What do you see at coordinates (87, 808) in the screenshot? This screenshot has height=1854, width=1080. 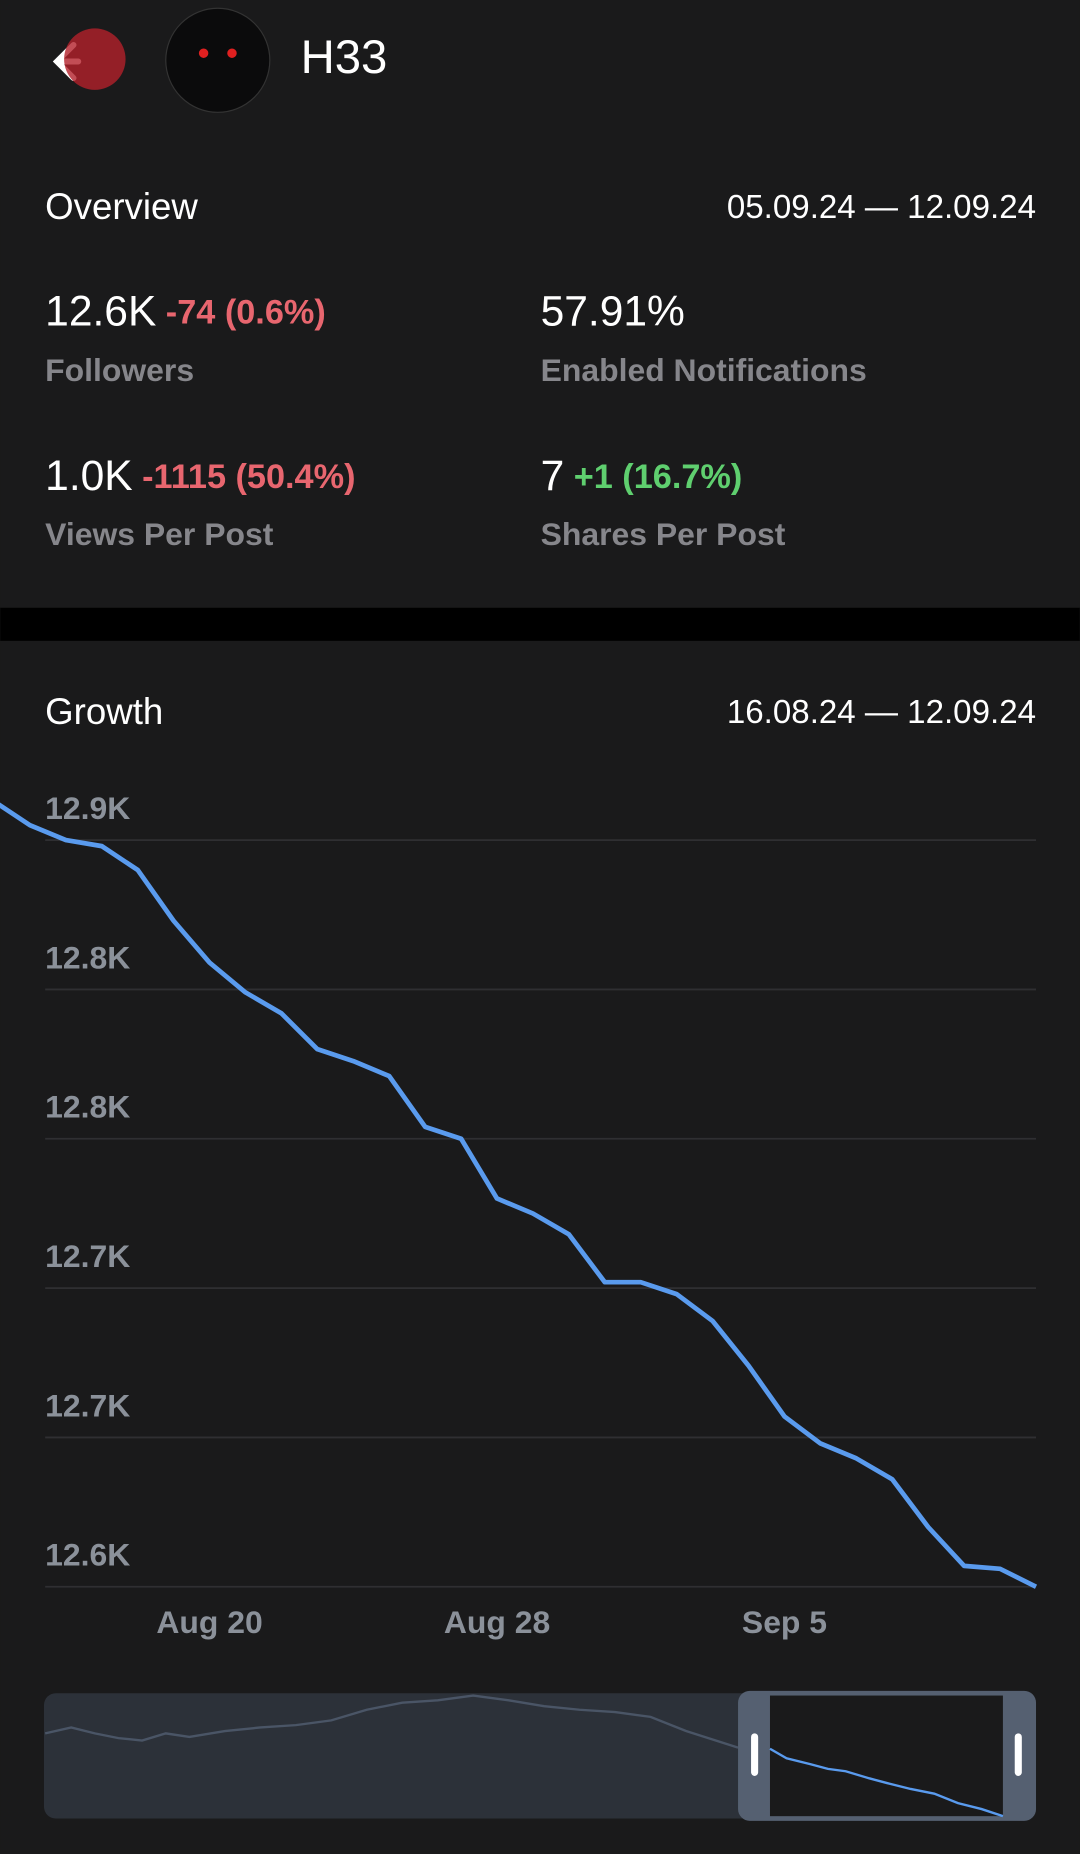 I see `y-tick-label: 12.9K` at bounding box center [87, 808].